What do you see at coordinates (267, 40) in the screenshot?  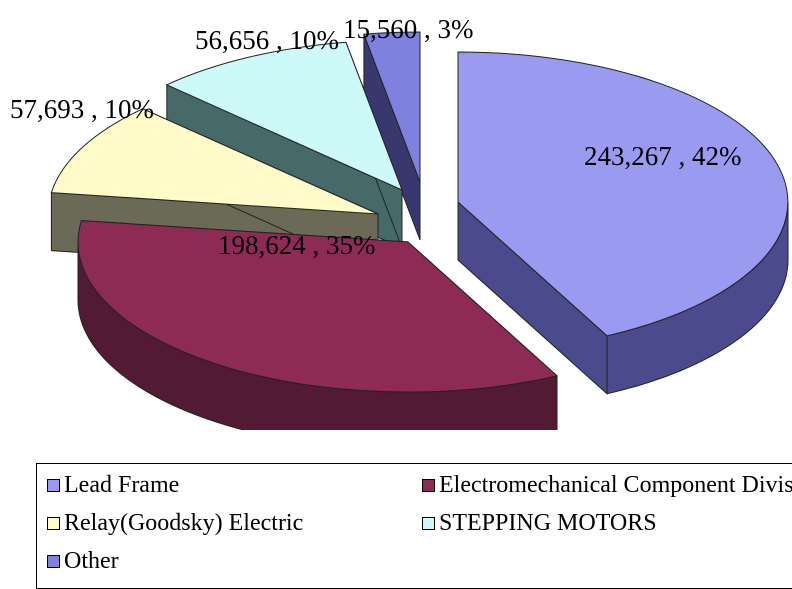 I see `data-label-stepping-motors: 56,656 , 10%` at bounding box center [267, 40].